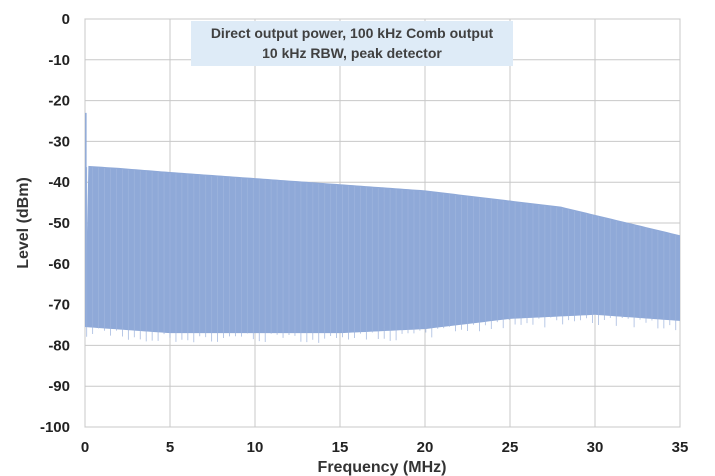 Image resolution: width=715 pixels, height=476 pixels. I want to click on y-tick-label: -70, so click(59, 305).